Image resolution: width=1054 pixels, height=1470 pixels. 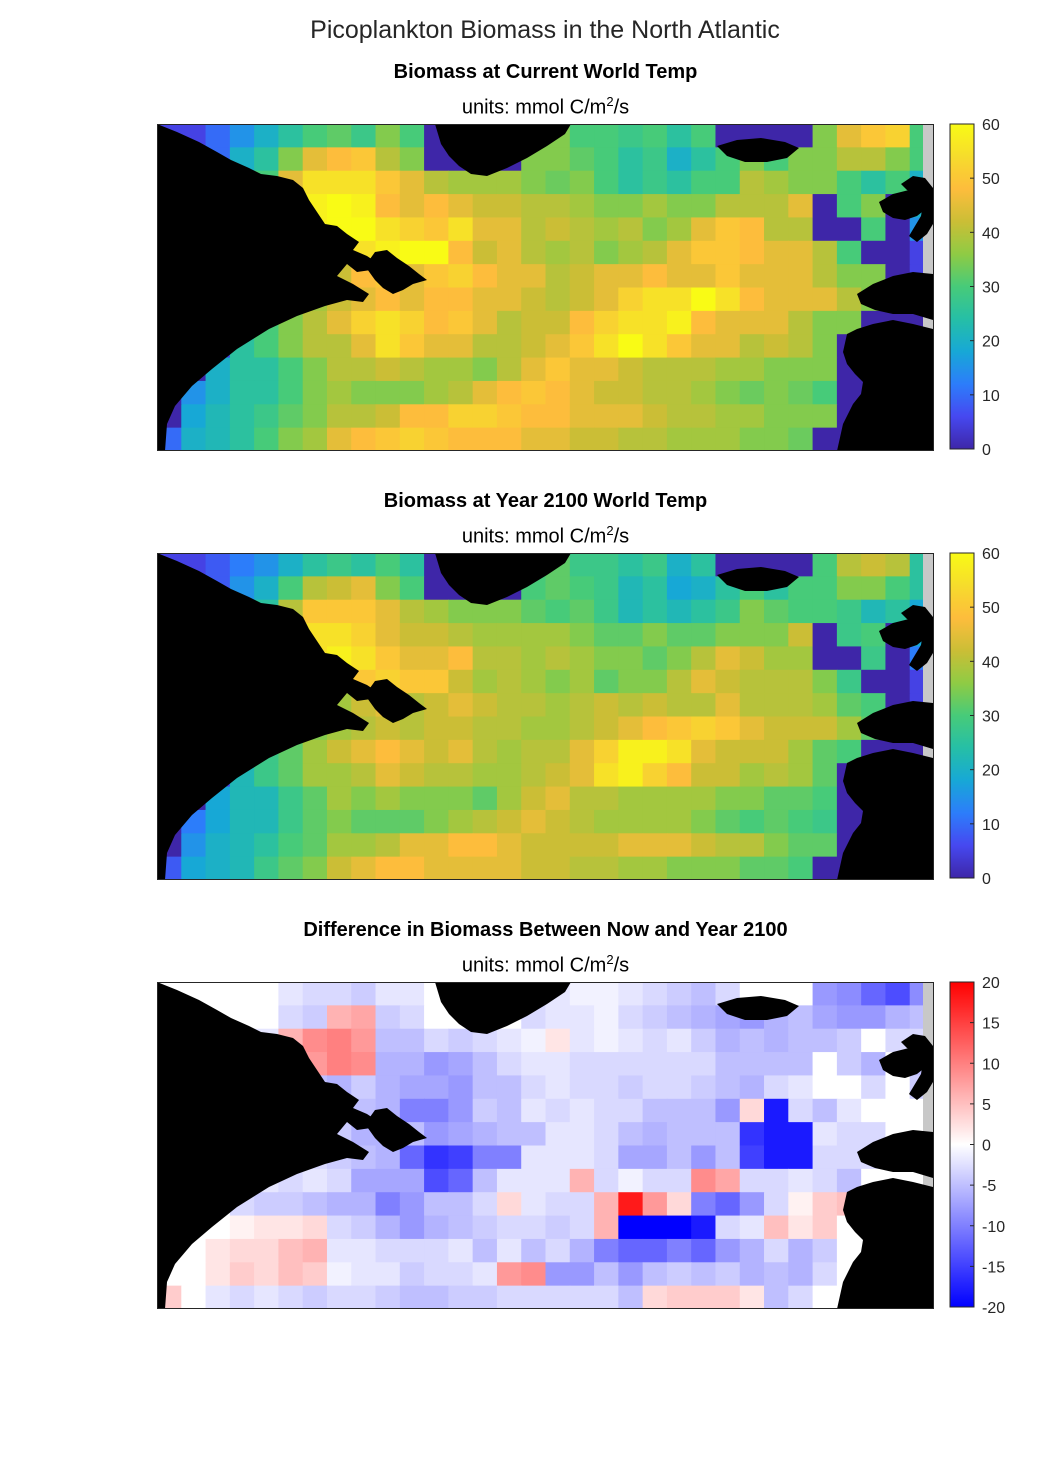 I want to click on panel-title: Biomass at Current World Temp, so click(x=545, y=72).